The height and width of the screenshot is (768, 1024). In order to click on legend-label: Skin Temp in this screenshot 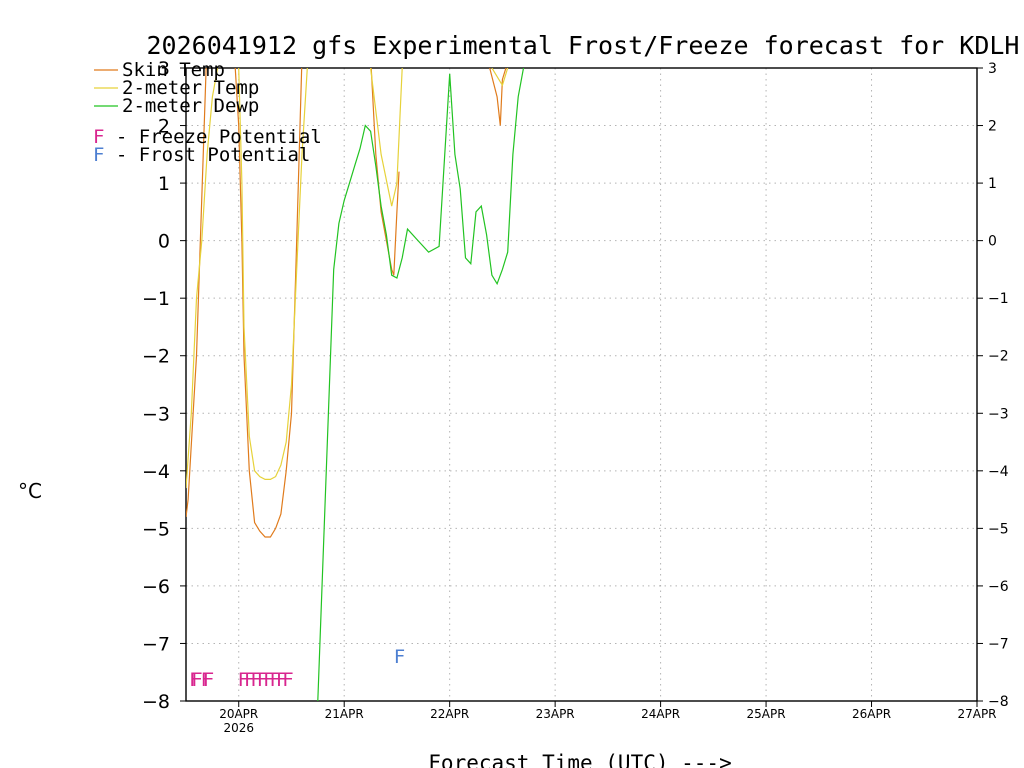, I will do `click(173, 70)`.